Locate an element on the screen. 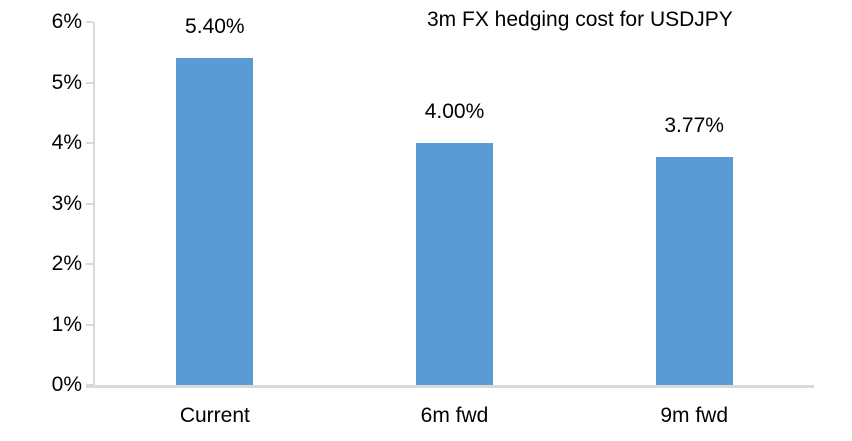  x-axis-line is located at coordinates (450, 386).